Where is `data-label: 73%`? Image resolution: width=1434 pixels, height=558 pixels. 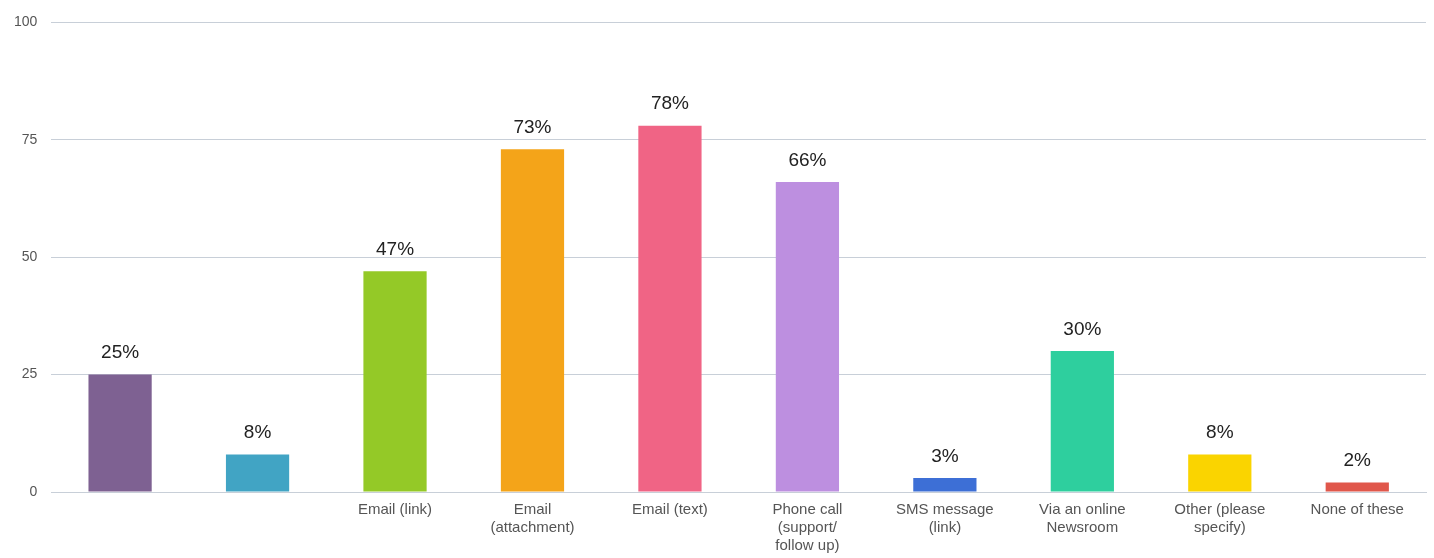 data-label: 73% is located at coordinates (532, 126).